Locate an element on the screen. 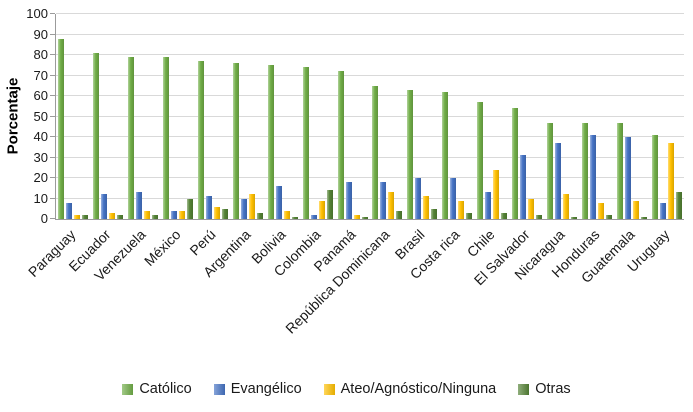 Image resolution: width=693 pixels, height=412 pixels. bar-evangelico-argentina is located at coordinates (243, 208).